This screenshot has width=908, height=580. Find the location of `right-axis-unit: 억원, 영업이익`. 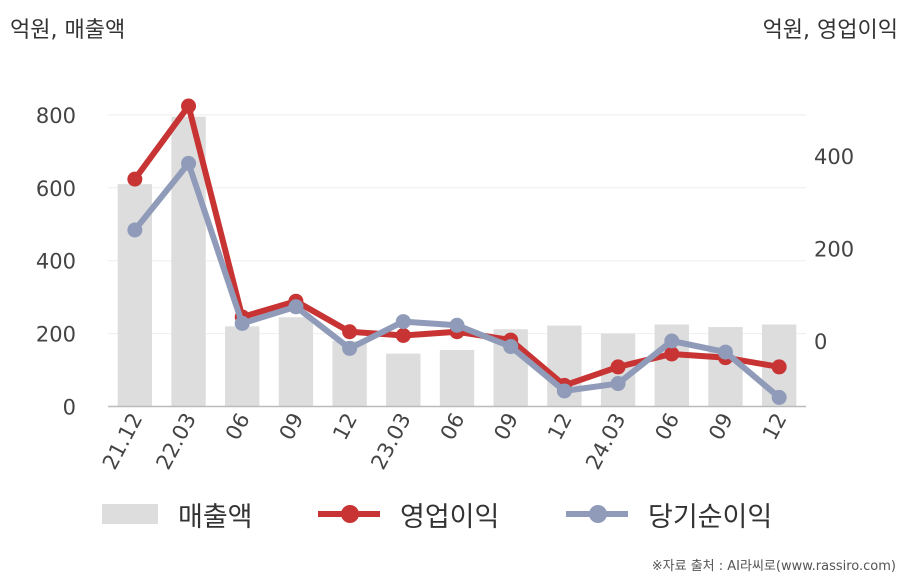

right-axis-unit: 억원, 영업이익 is located at coordinates (830, 30).